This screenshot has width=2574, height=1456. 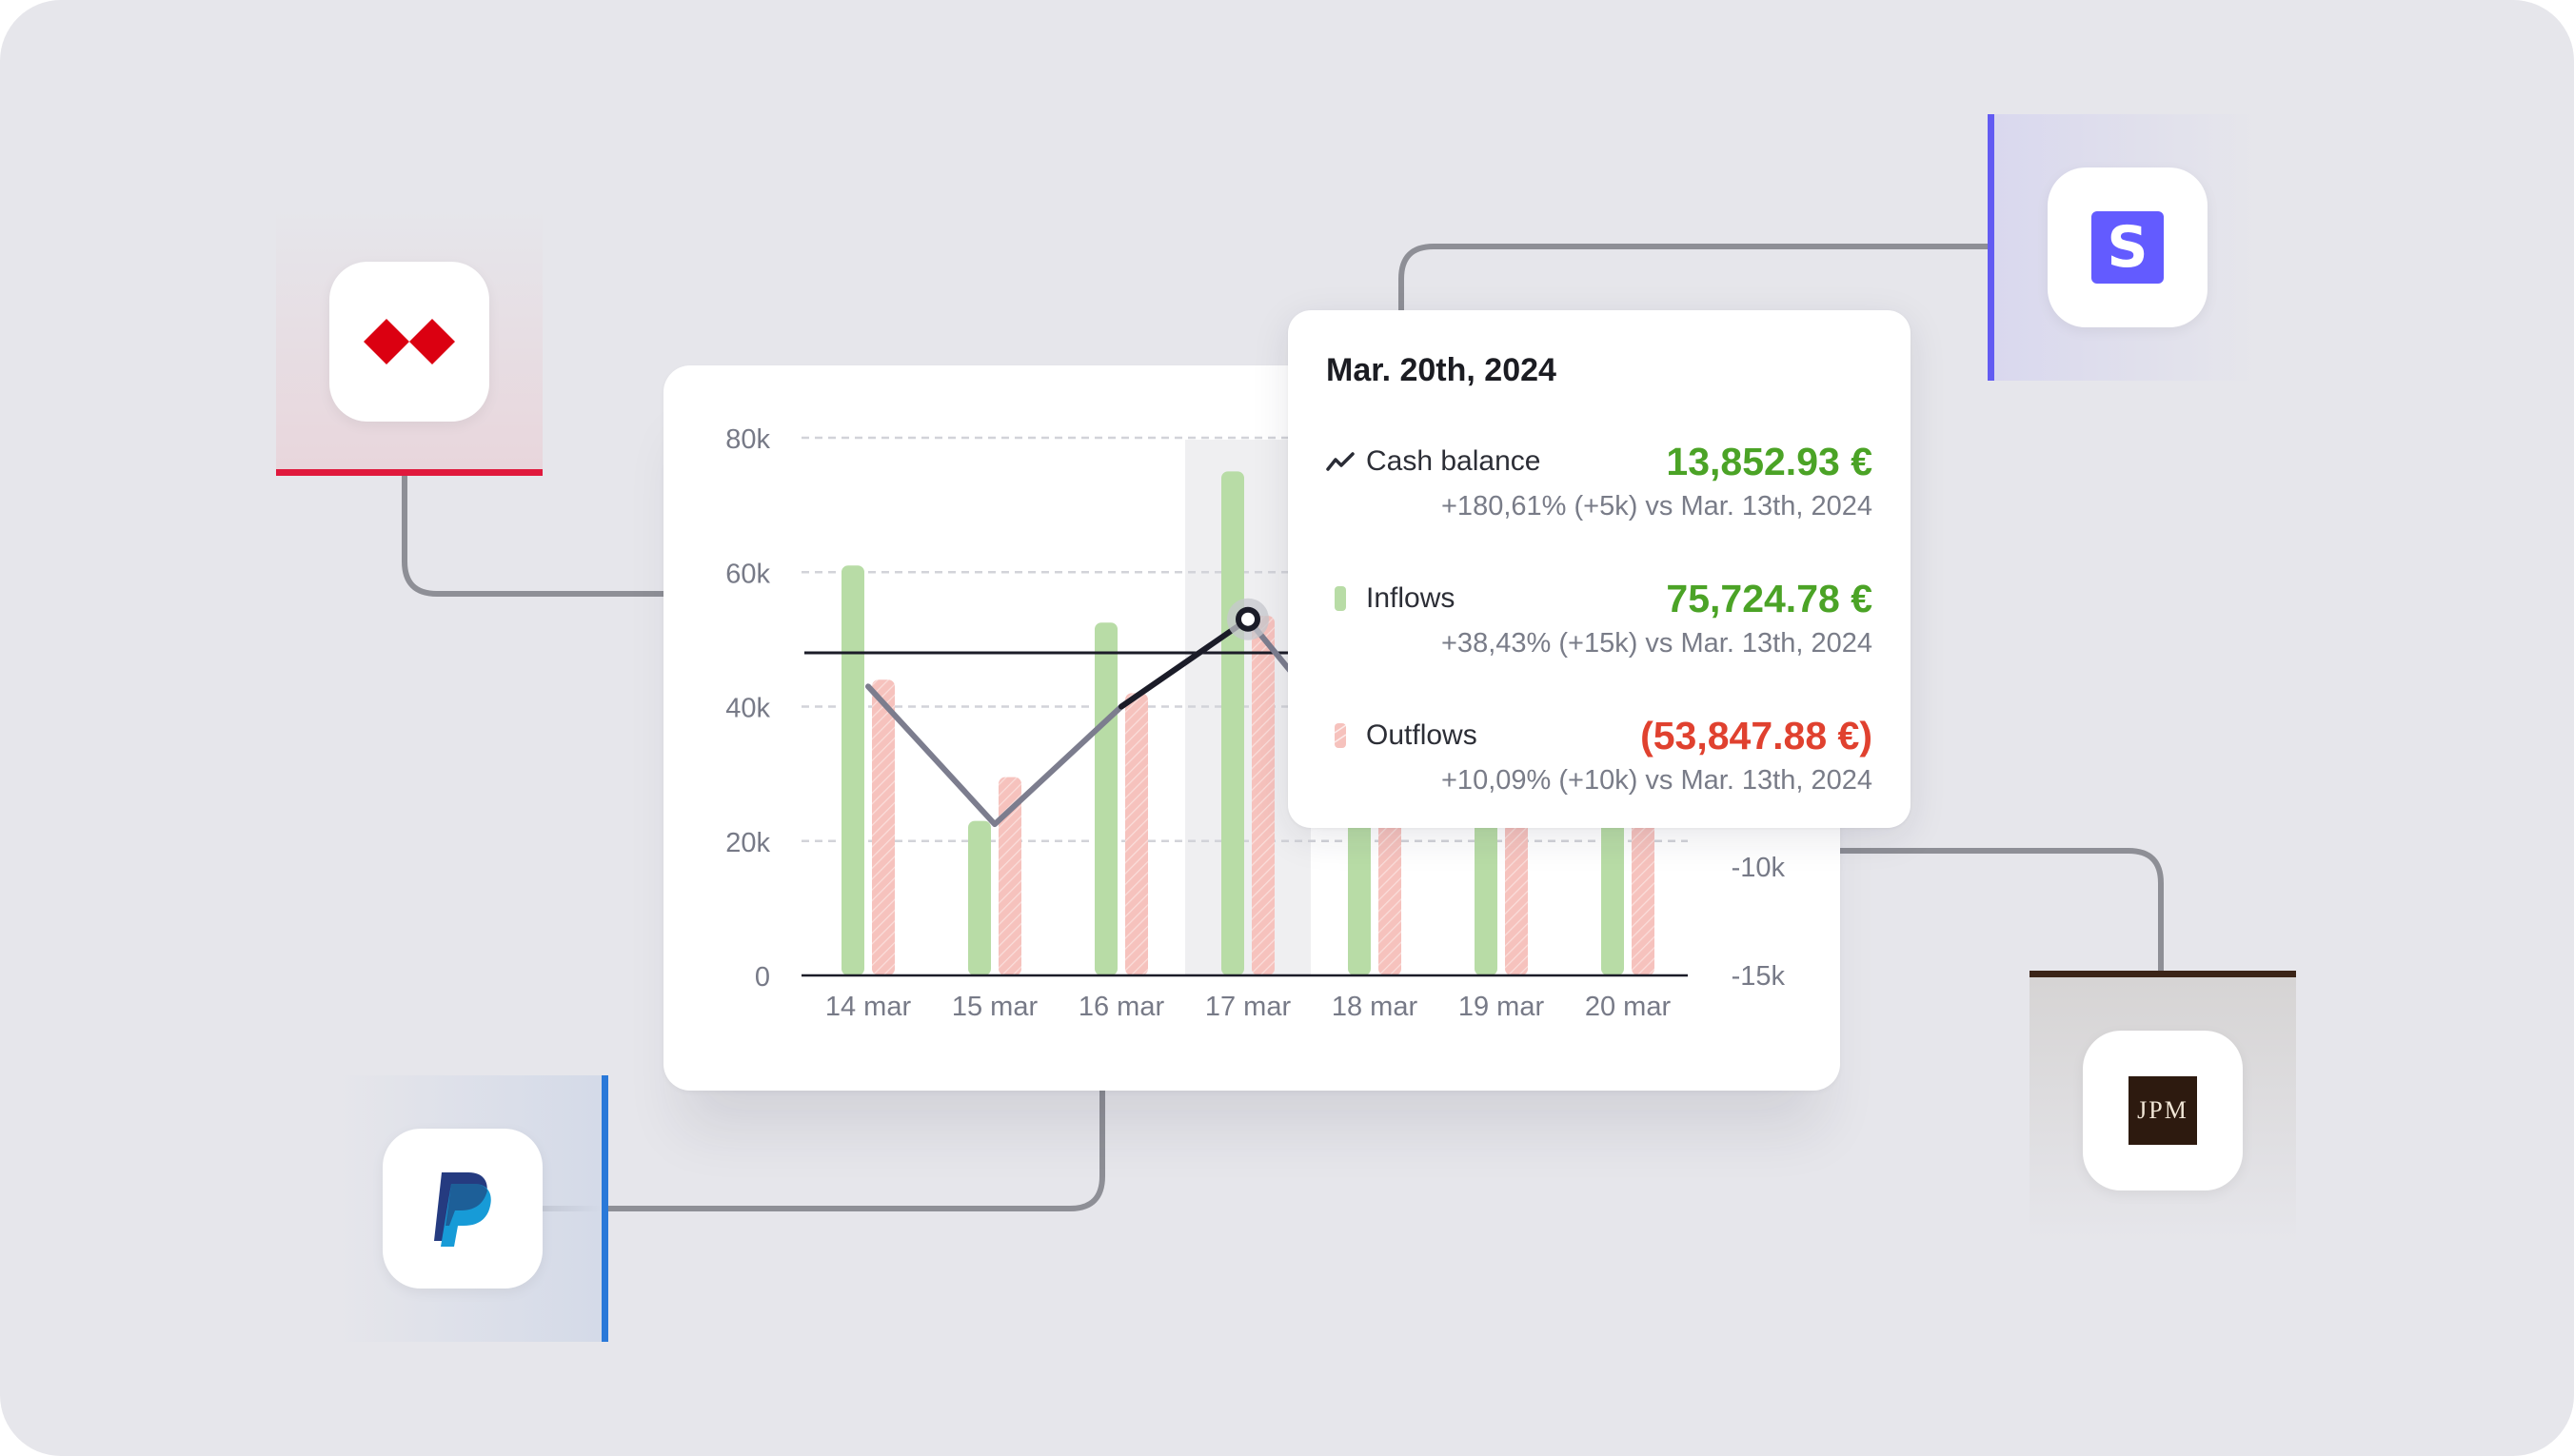 What do you see at coordinates (869, 1007) in the screenshot?
I see `x-tick-label: 14 mar` at bounding box center [869, 1007].